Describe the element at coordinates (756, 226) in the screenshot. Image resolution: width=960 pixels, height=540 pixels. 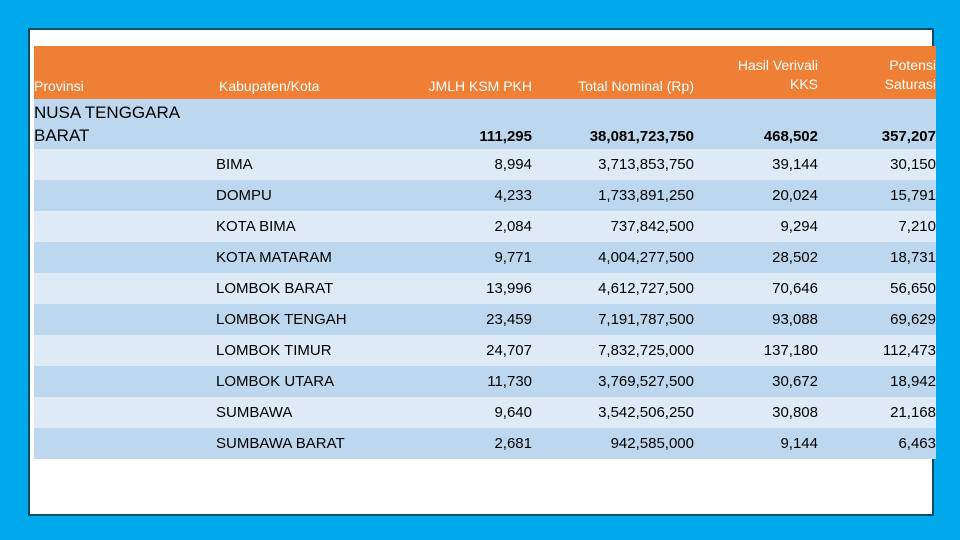
I see `cell-hasil-verivali: 9,294` at that location.